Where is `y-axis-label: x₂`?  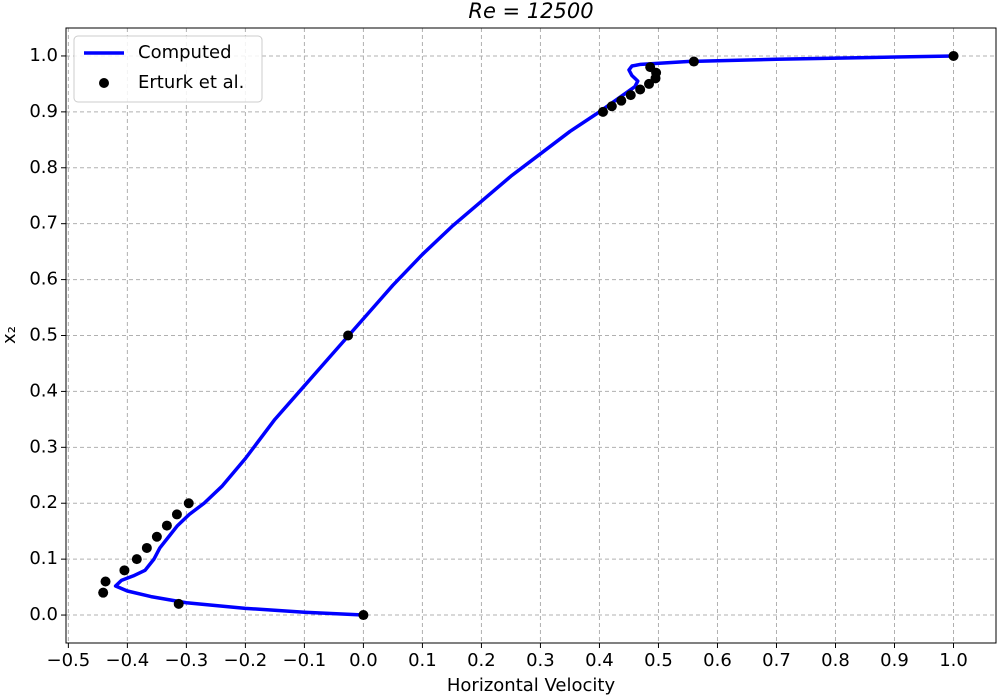 y-axis-label: x₂ is located at coordinates (10, 335).